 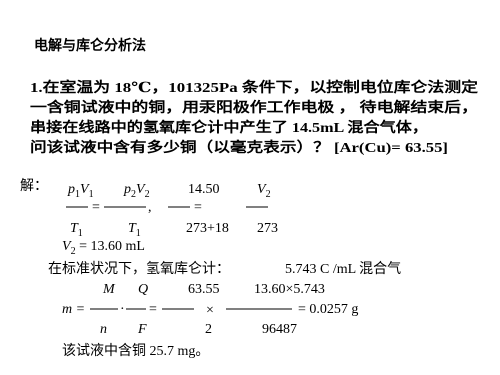 What do you see at coordinates (34, 186) in the screenshot?
I see `solution-label: 解：` at bounding box center [34, 186].